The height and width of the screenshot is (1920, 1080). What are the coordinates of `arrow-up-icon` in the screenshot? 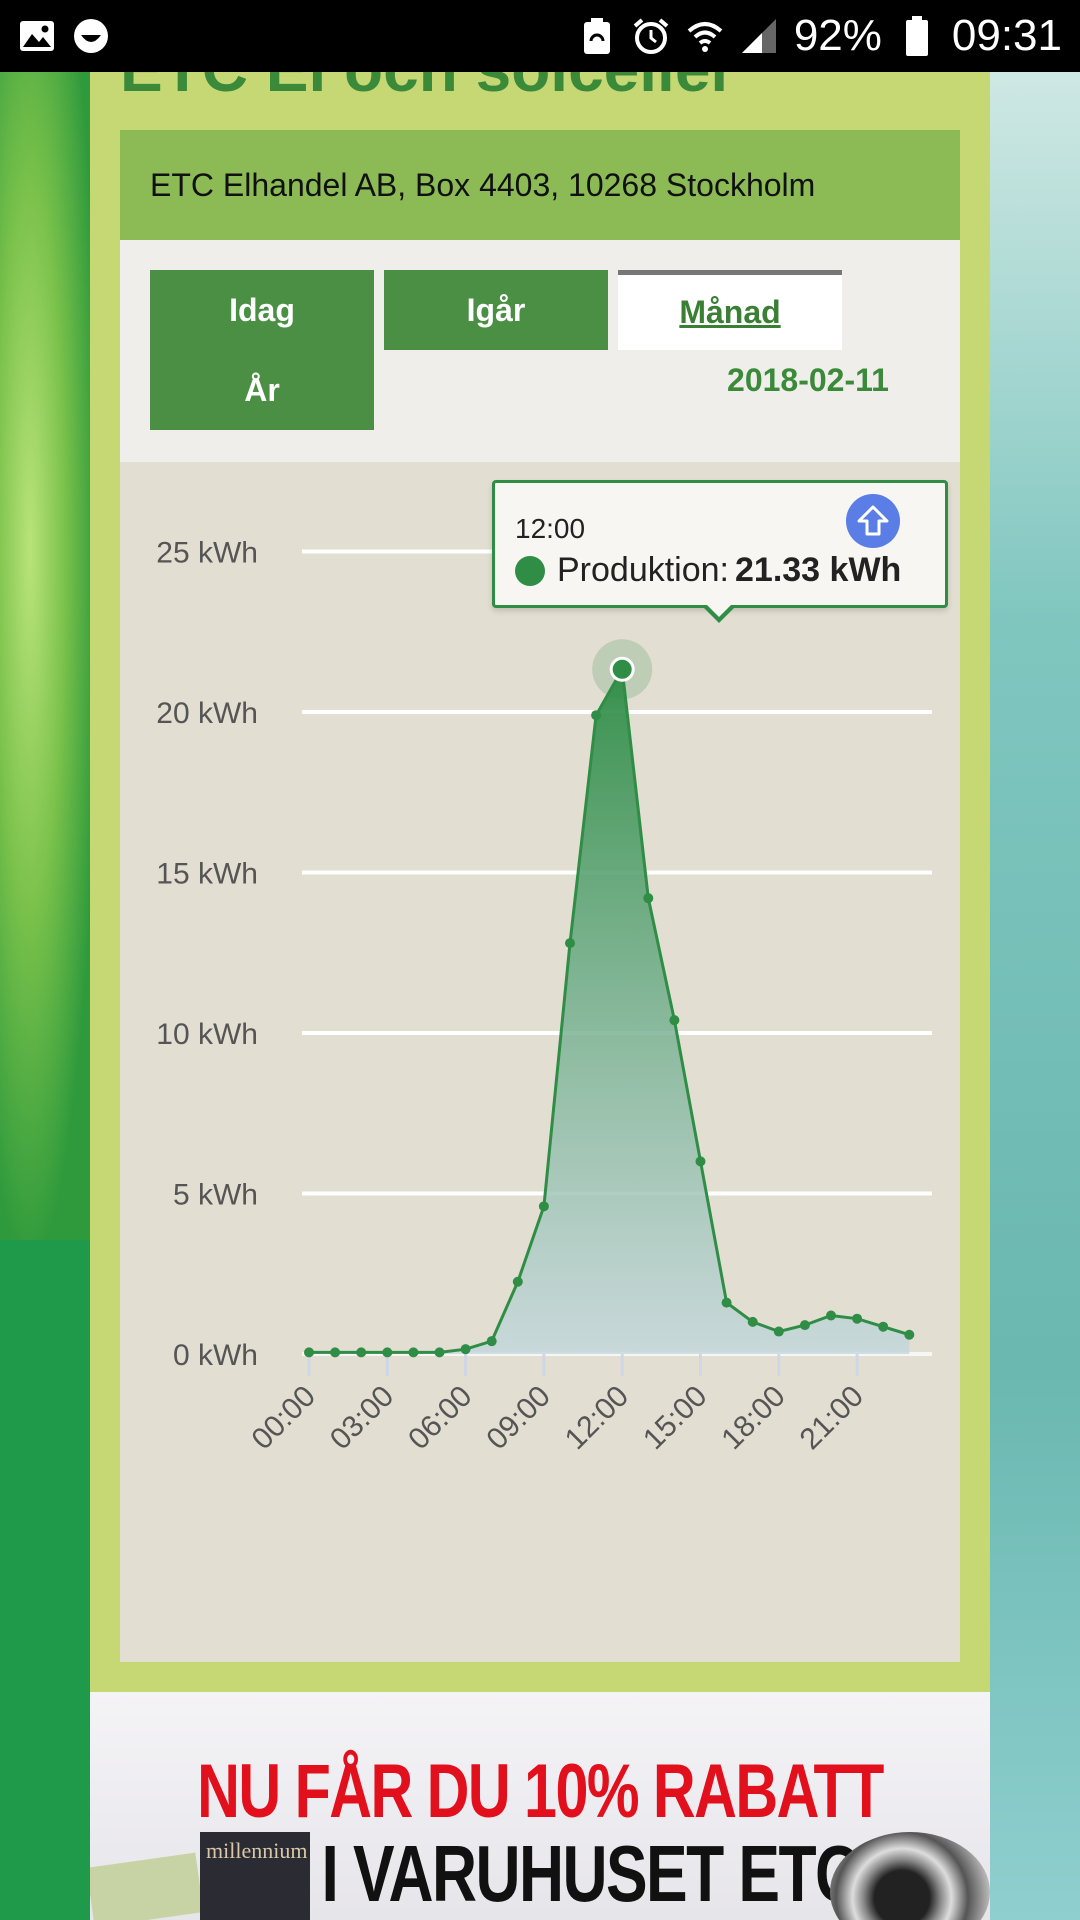 It's located at (873, 520).